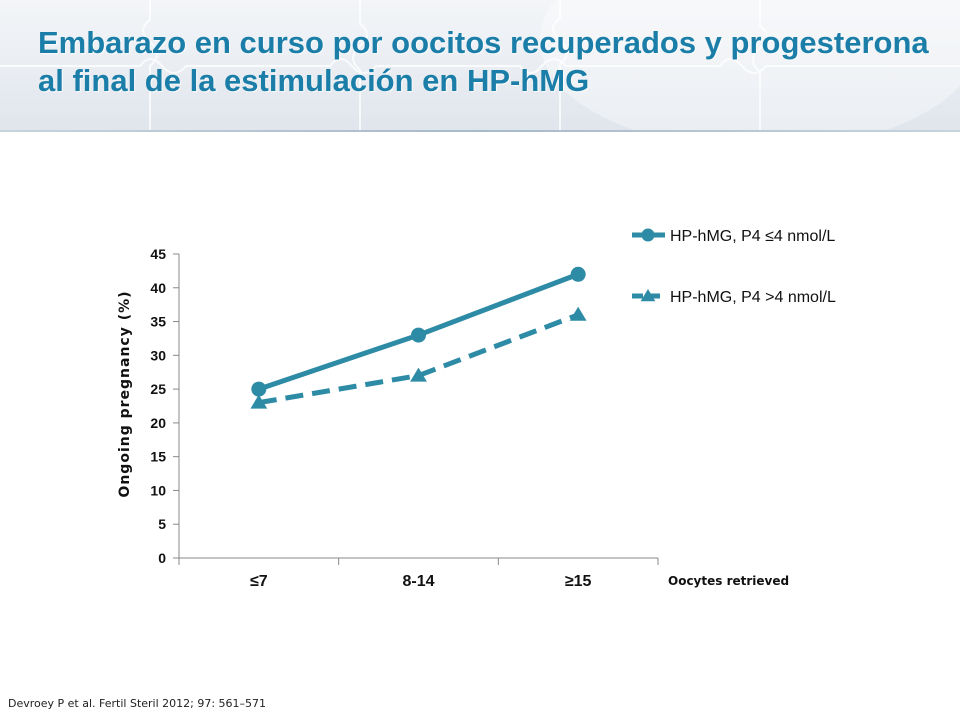 The image size is (960, 720). Describe the element at coordinates (418, 581) in the screenshot. I see `x-tick-label: 8-14` at that location.